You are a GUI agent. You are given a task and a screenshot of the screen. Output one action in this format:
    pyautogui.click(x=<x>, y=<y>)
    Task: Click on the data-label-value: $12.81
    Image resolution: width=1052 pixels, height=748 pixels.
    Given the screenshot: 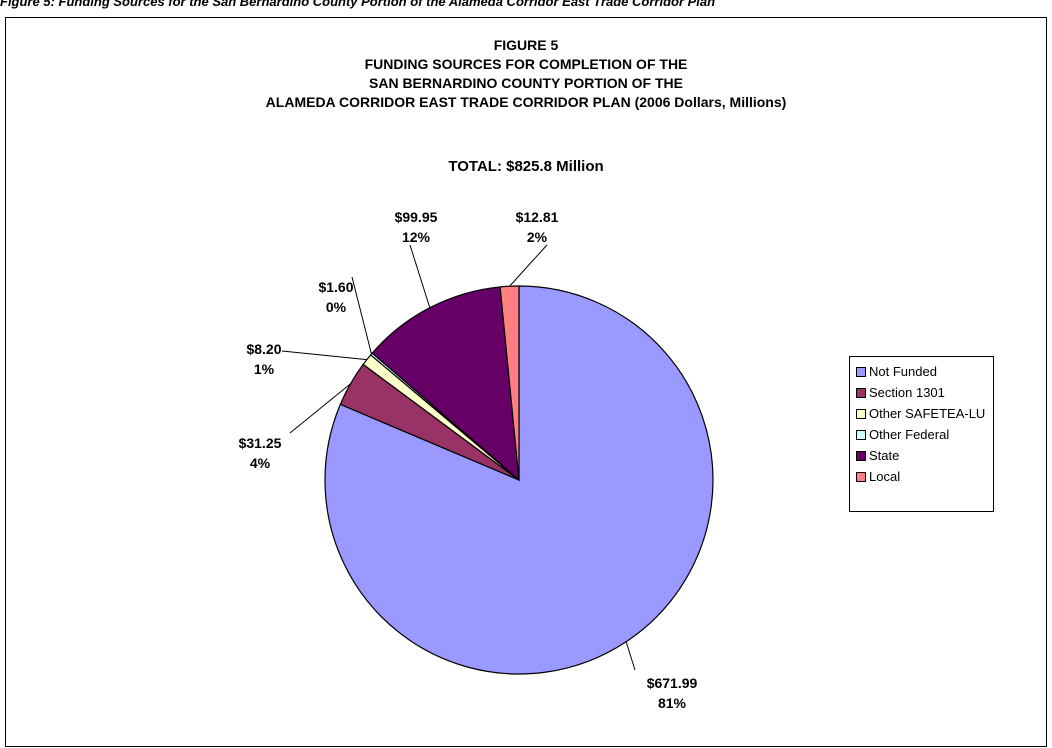 What is the action you would take?
    pyautogui.click(x=537, y=217)
    